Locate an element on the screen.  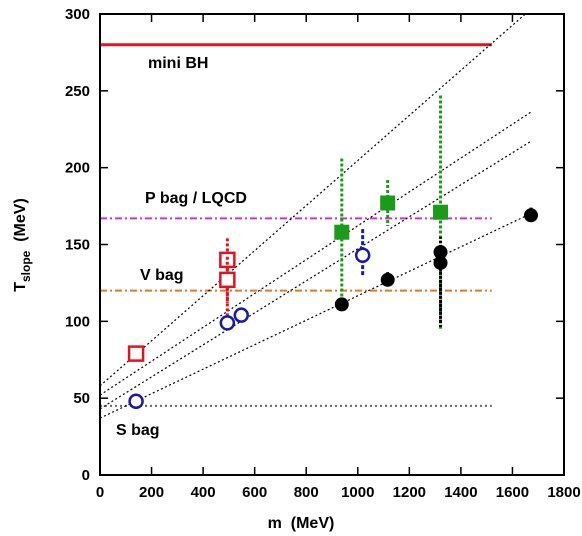
y-label-main: T is located at coordinates (20, 287).